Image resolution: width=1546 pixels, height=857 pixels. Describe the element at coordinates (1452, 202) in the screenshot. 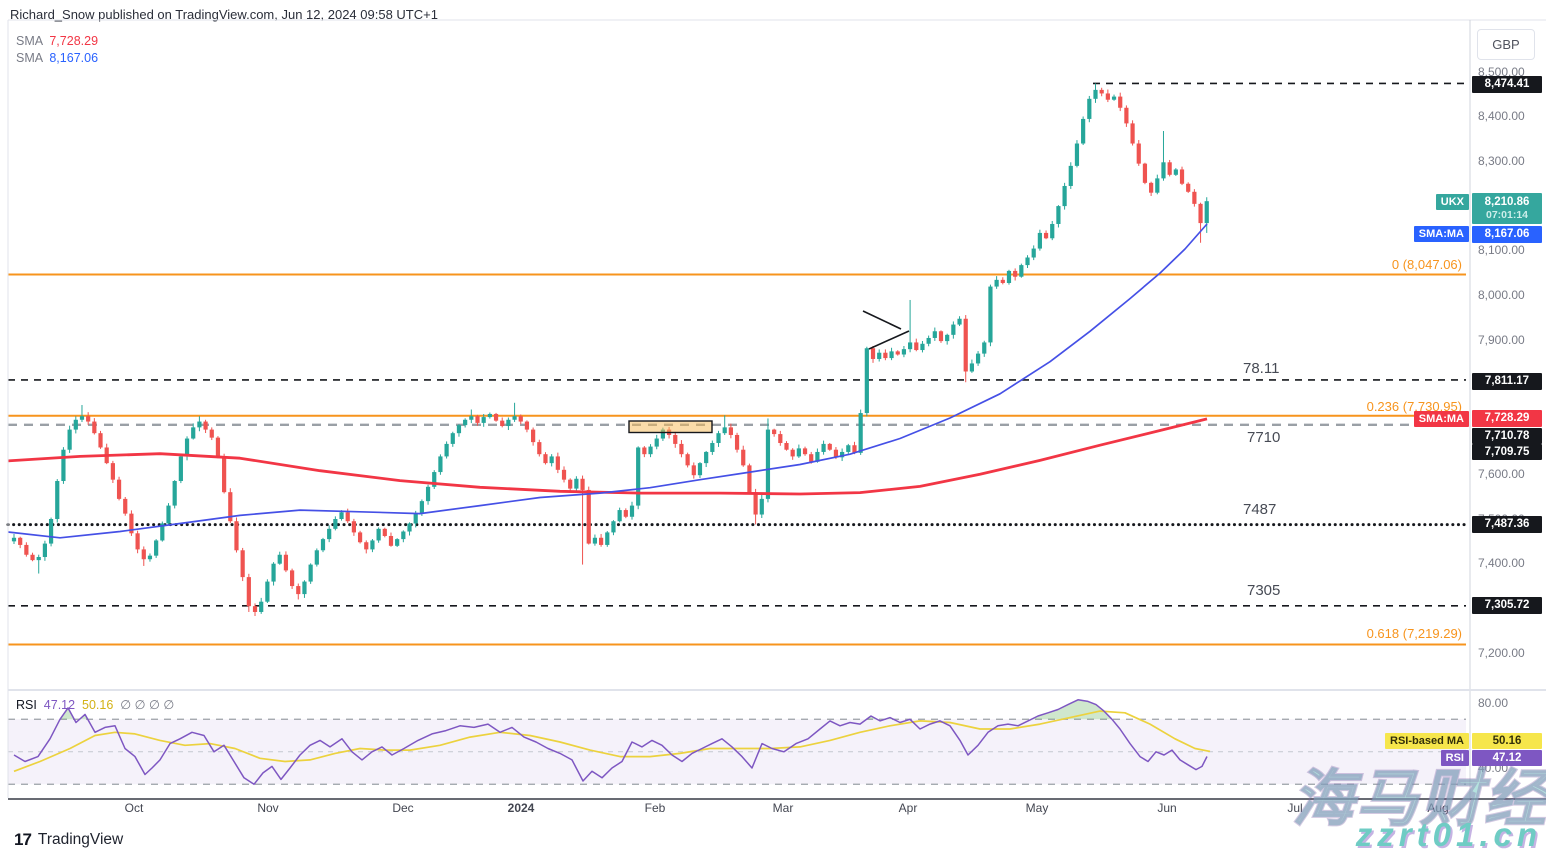

I see `series-tag-label: UKX` at that location.